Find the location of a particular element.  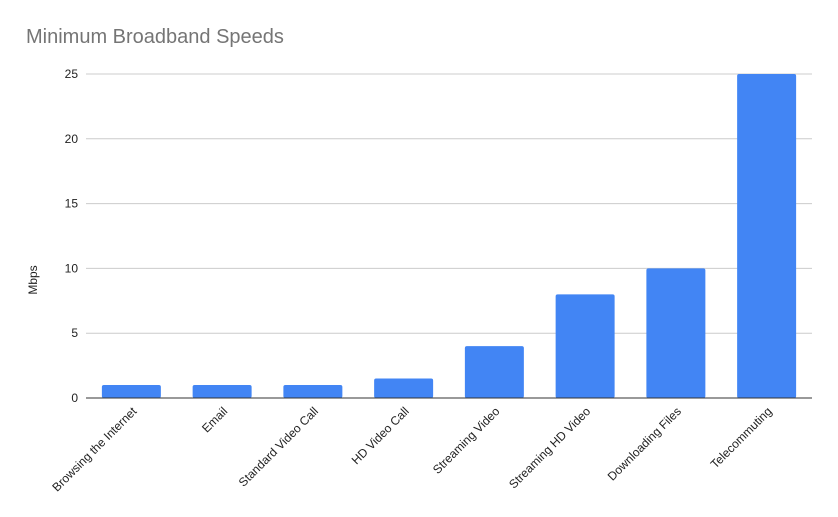

x-tick-label: Downloading Files is located at coordinates (644, 443).